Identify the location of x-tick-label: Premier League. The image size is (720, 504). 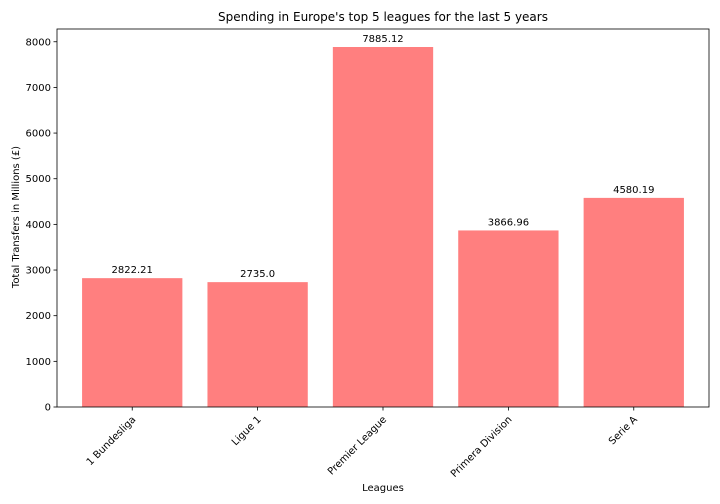
(357, 445).